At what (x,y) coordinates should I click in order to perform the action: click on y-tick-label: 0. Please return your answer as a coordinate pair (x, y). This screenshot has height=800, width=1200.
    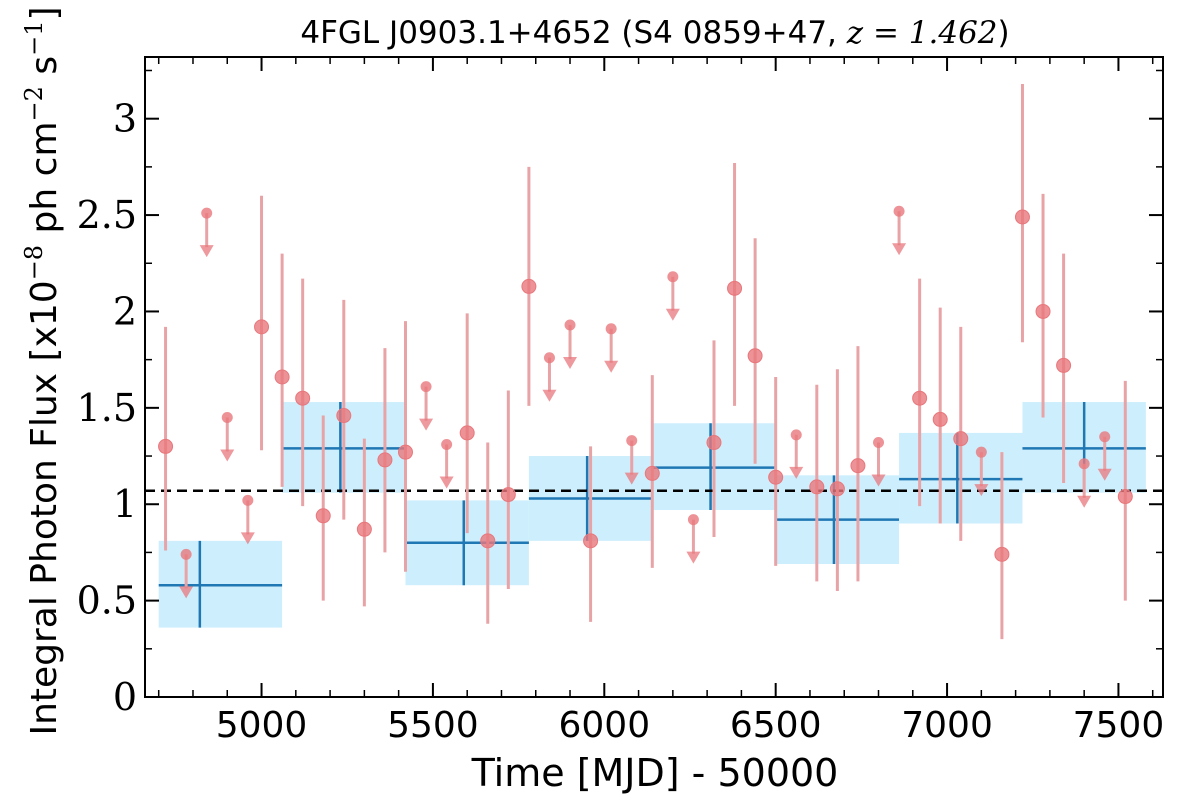
    Looking at the image, I should click on (125, 697).